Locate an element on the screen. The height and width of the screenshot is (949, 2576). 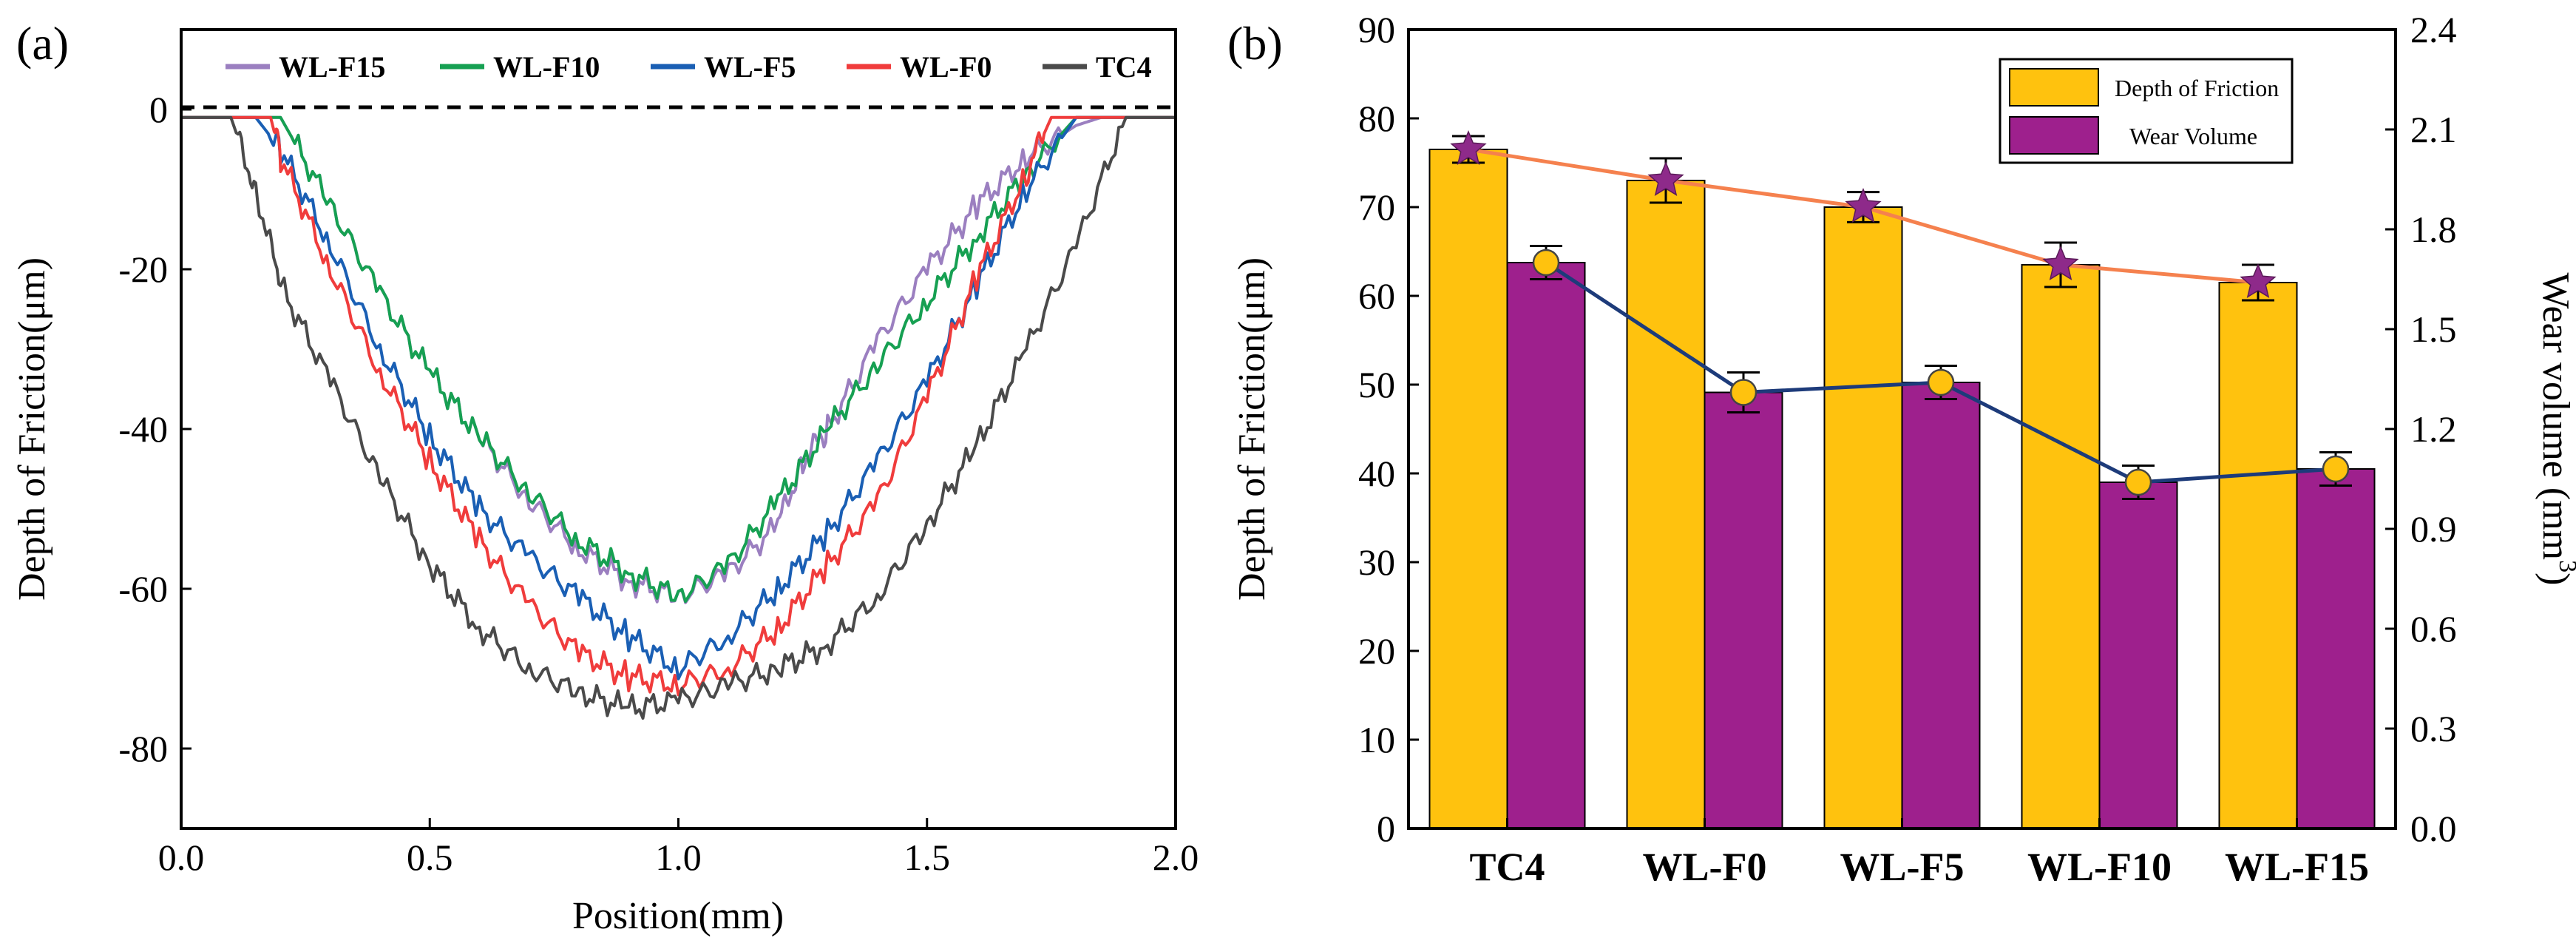
panel-a-label: (a) is located at coordinates (42, 43).